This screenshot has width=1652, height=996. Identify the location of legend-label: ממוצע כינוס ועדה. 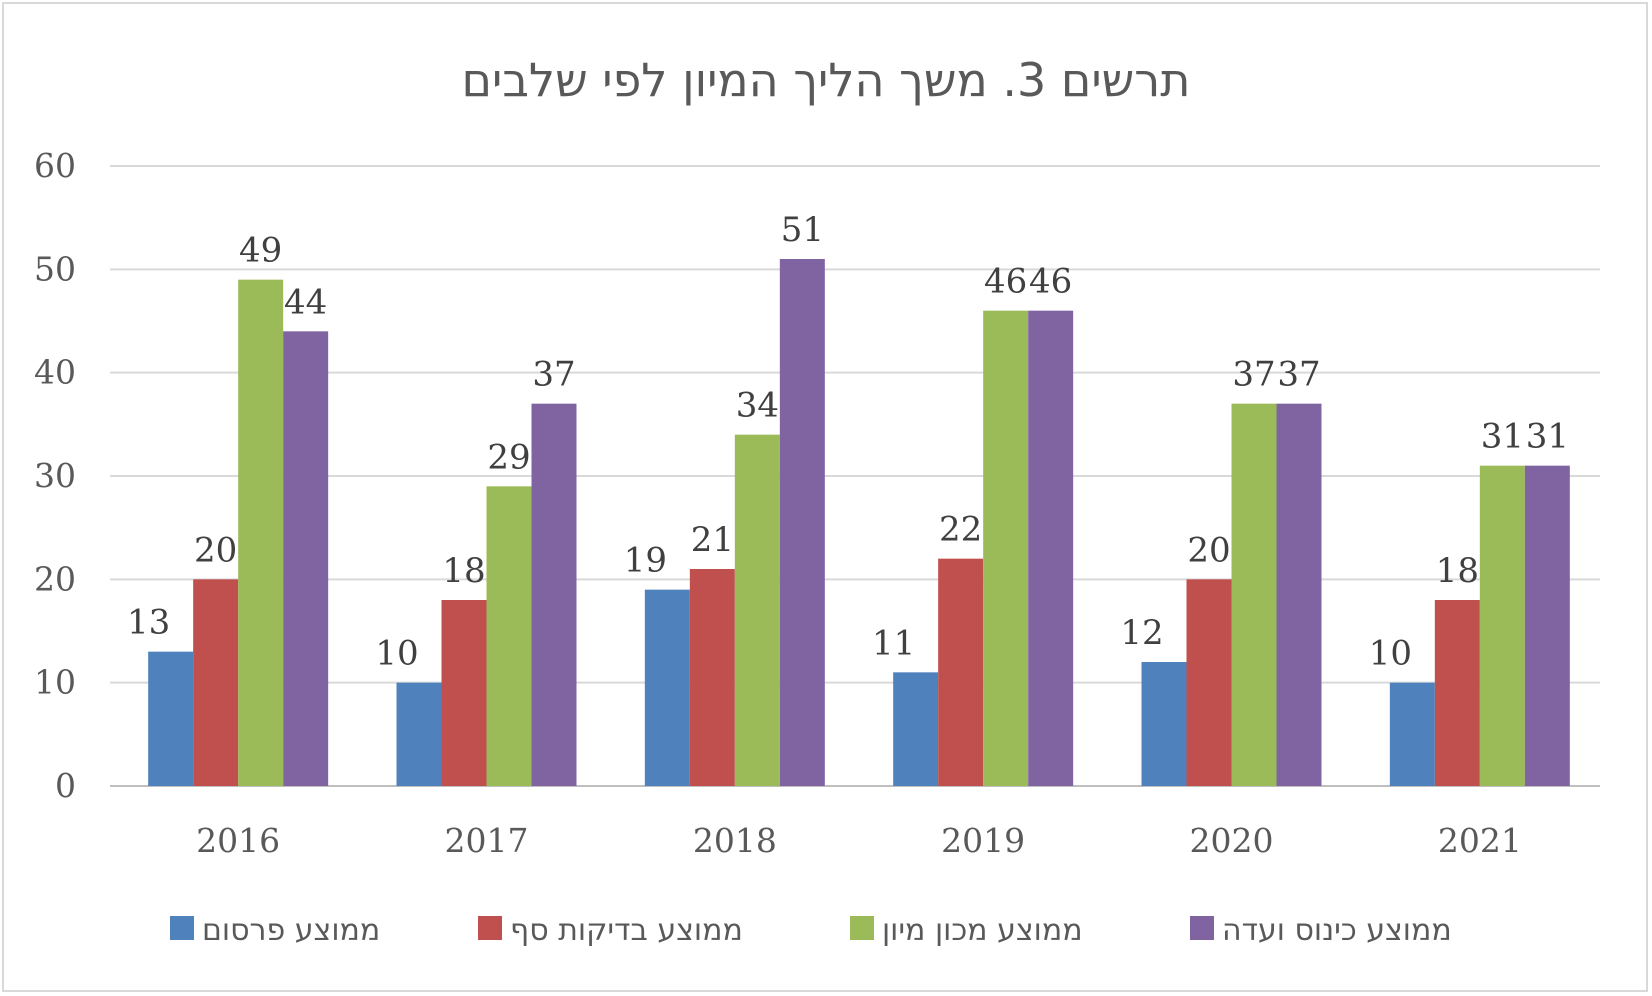
(1337, 930).